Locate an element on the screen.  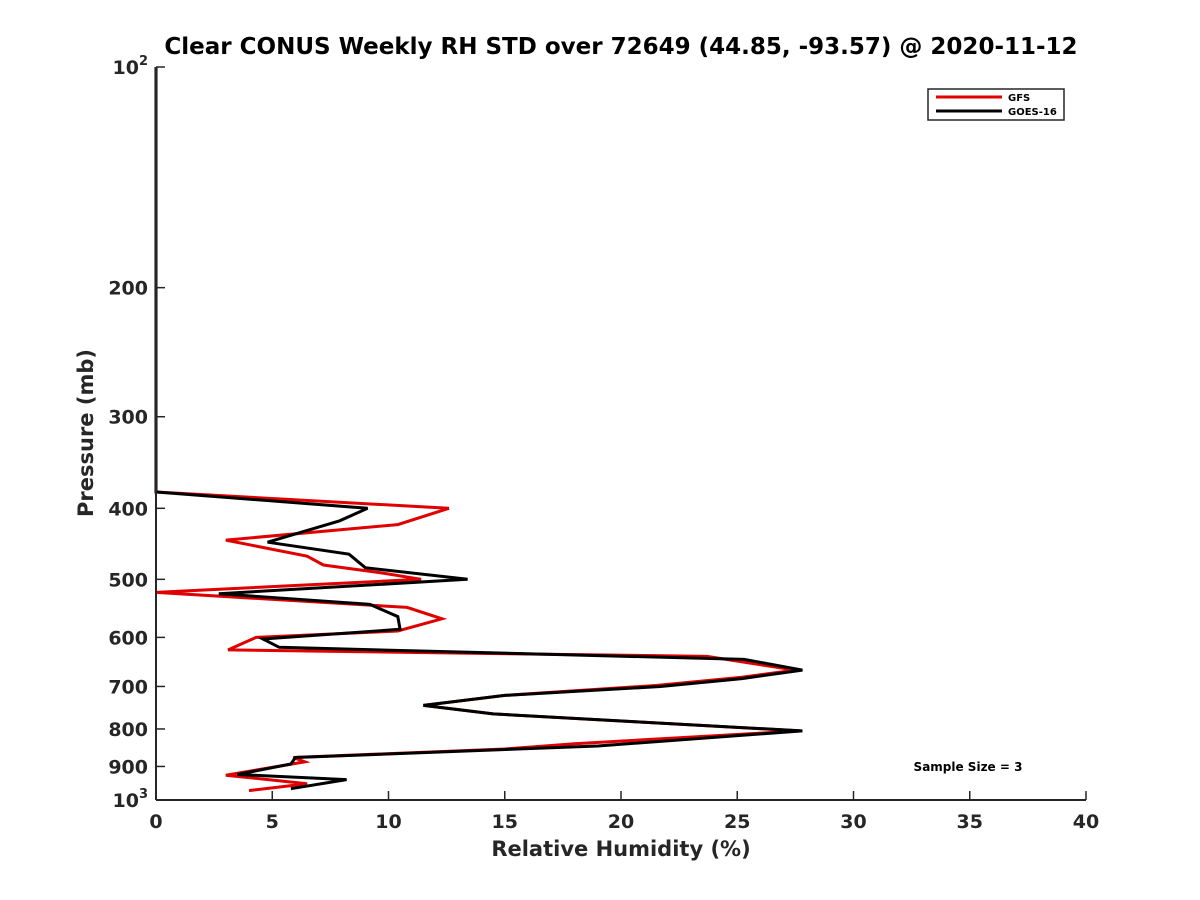
x-tick-label: 35 is located at coordinates (970, 822).